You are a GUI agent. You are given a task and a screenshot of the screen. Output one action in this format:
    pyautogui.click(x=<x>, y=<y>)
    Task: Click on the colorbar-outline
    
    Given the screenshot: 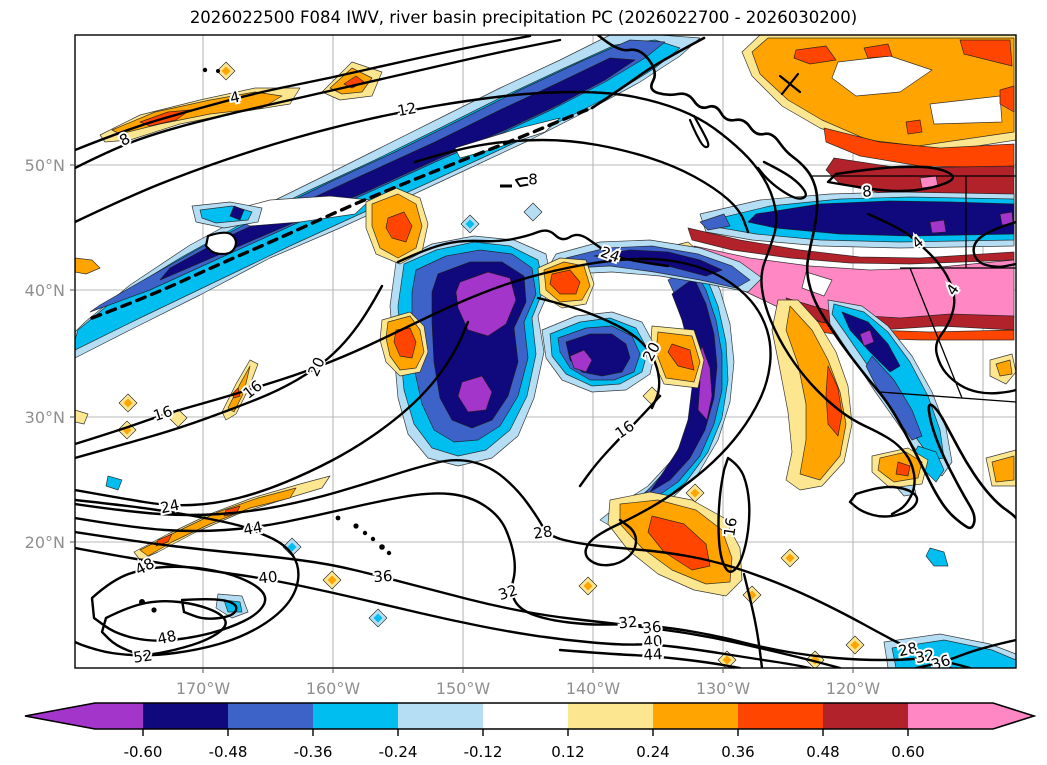 What is the action you would take?
    pyautogui.click(x=530, y=716)
    